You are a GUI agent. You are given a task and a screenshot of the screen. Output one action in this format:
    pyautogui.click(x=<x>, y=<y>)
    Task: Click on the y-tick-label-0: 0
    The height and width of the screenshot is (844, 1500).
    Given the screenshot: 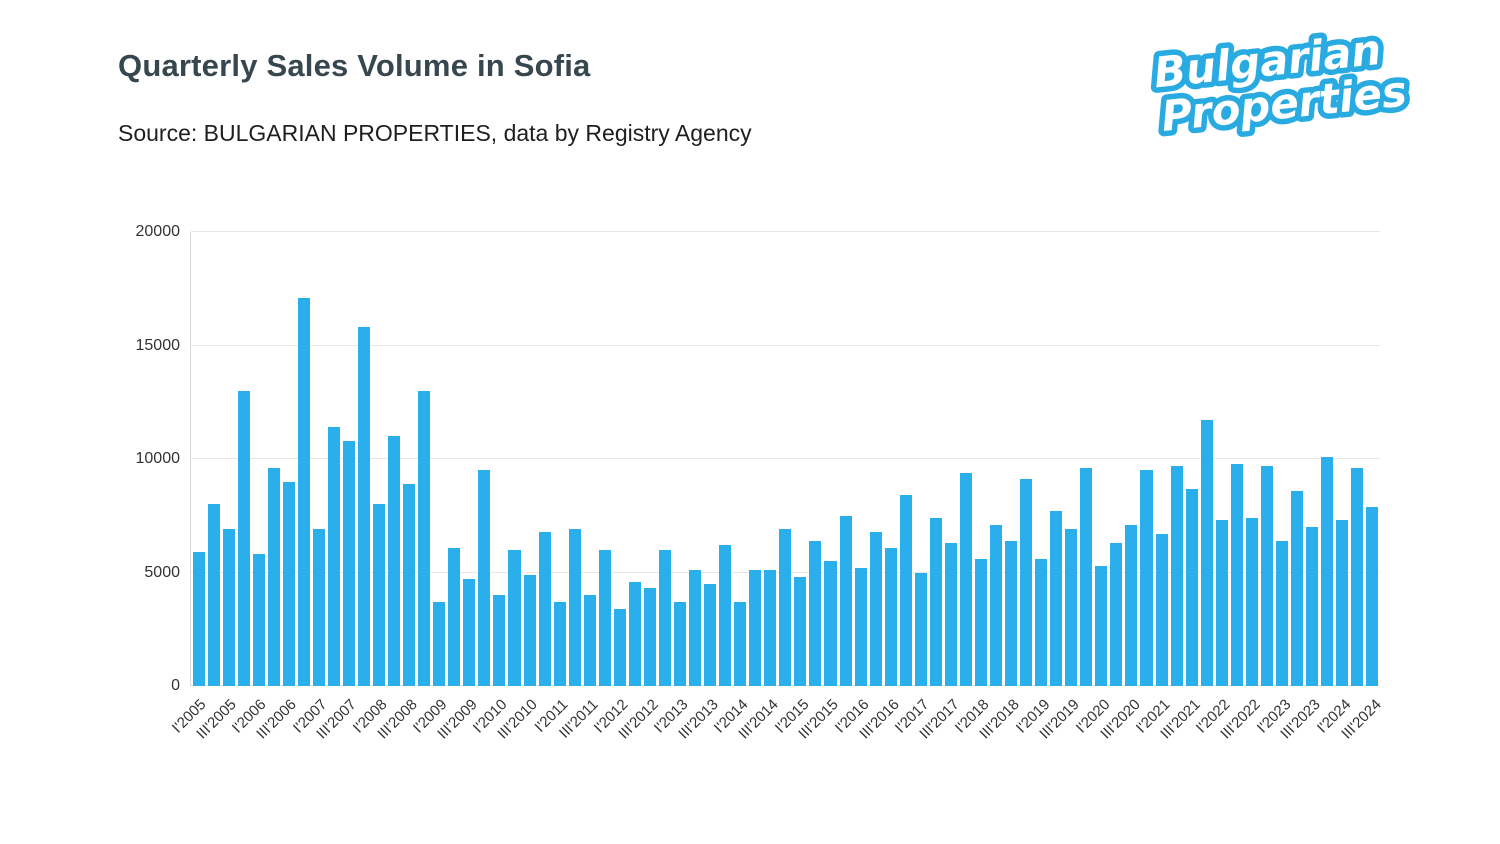 What is the action you would take?
    pyautogui.click(x=175, y=685)
    